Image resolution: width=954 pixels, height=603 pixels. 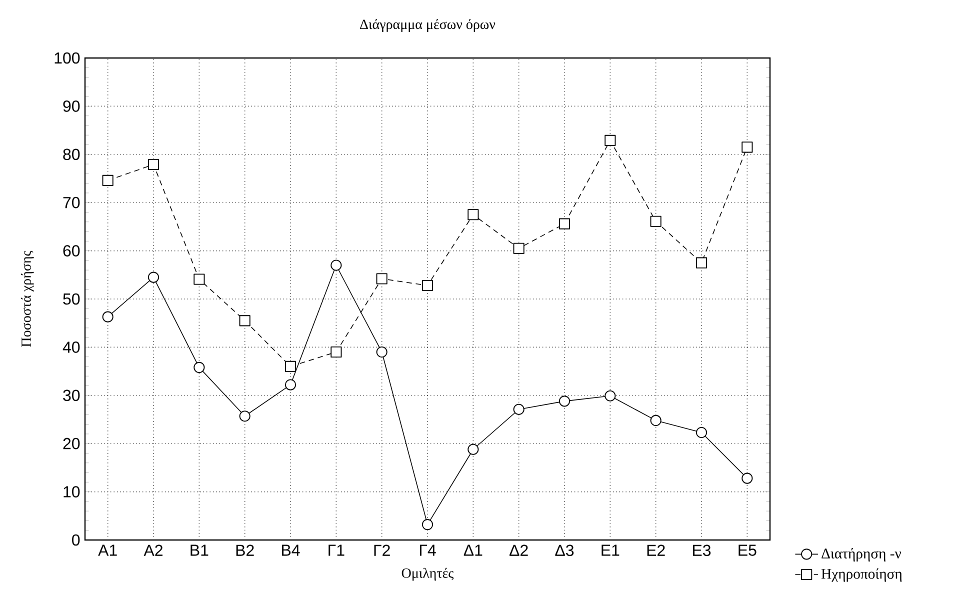 I want to click on x-tick-label: Γ4, so click(x=428, y=550).